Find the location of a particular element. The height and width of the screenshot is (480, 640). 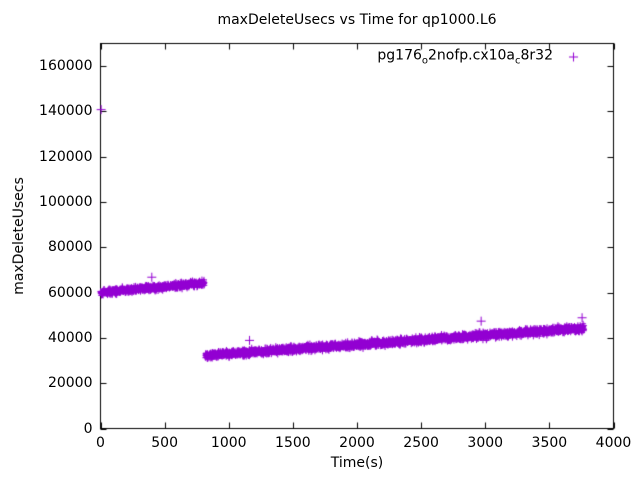

x-tick-label: 500 is located at coordinates (164, 442).